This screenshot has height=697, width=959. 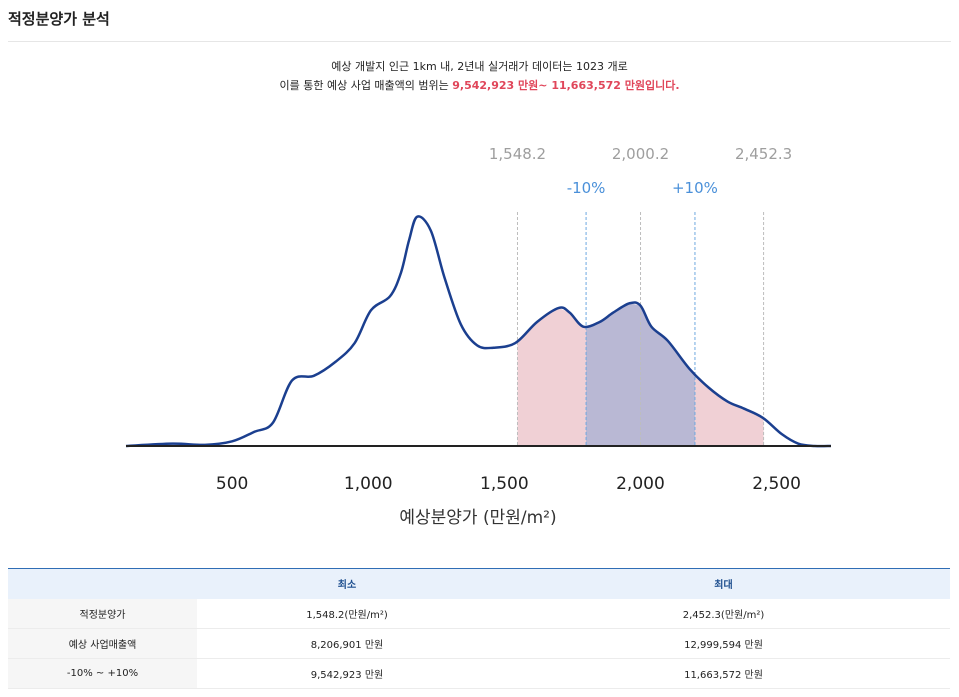 What do you see at coordinates (59, 19) in the screenshot?
I see `section-title: 적정분양가 분석` at bounding box center [59, 19].